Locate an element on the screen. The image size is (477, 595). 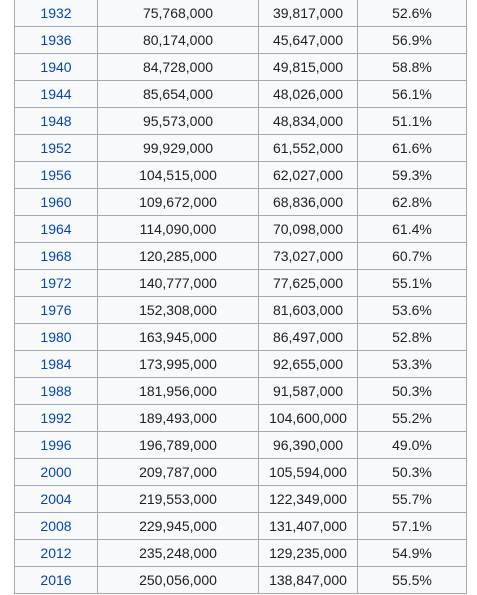
table-row: 2004 219,553,000 122,349,000 55.7% is located at coordinates (240, 499).